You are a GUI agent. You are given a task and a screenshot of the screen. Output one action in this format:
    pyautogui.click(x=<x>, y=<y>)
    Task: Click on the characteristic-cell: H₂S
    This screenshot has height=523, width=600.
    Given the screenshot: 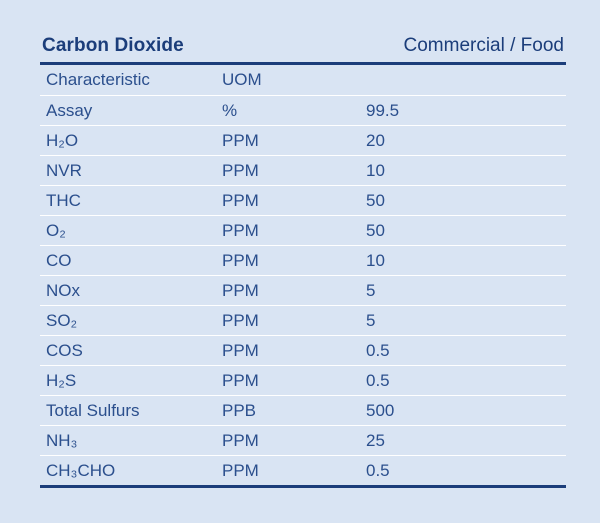 What is the action you would take?
    pyautogui.click(x=61, y=380)
    